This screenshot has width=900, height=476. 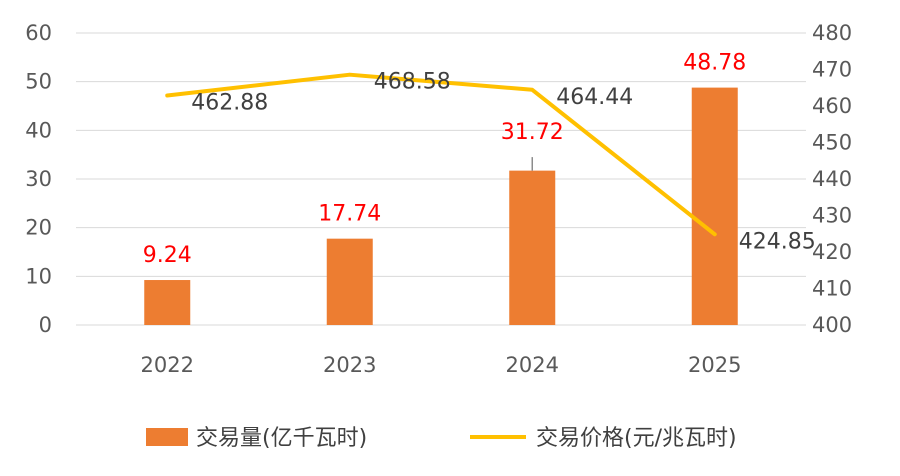 I want to click on x-axis-ticks: 2022 2023 2024 2025, so click(x=441, y=365).